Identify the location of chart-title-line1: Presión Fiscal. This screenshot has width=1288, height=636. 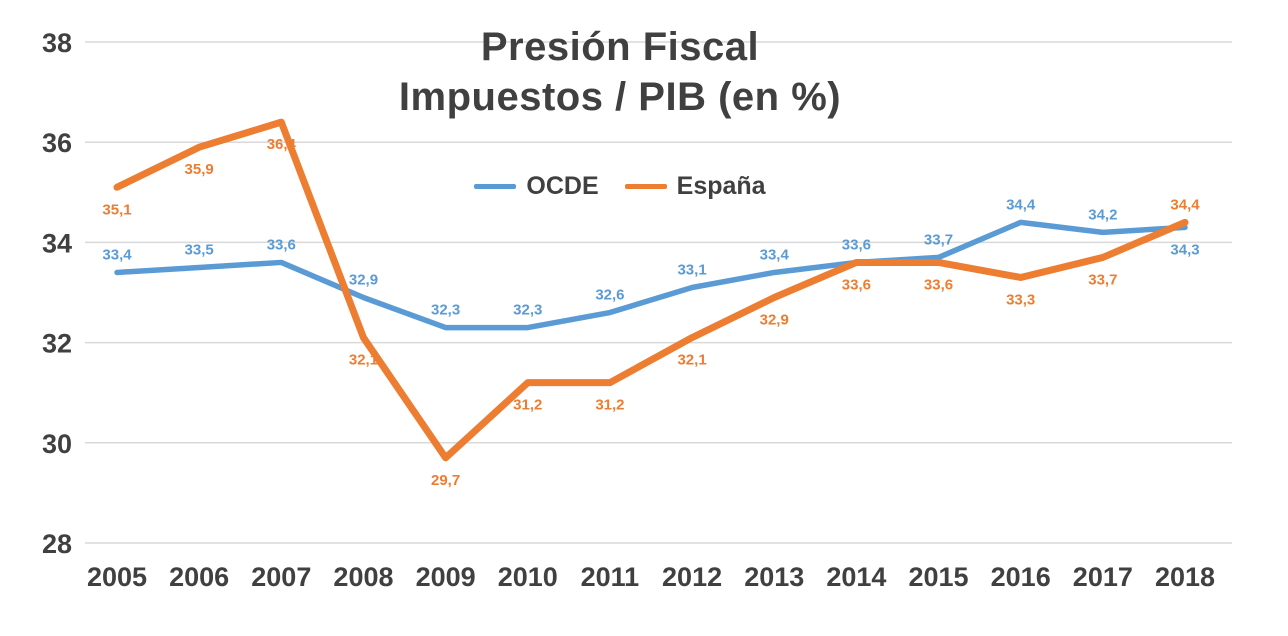
(620, 47).